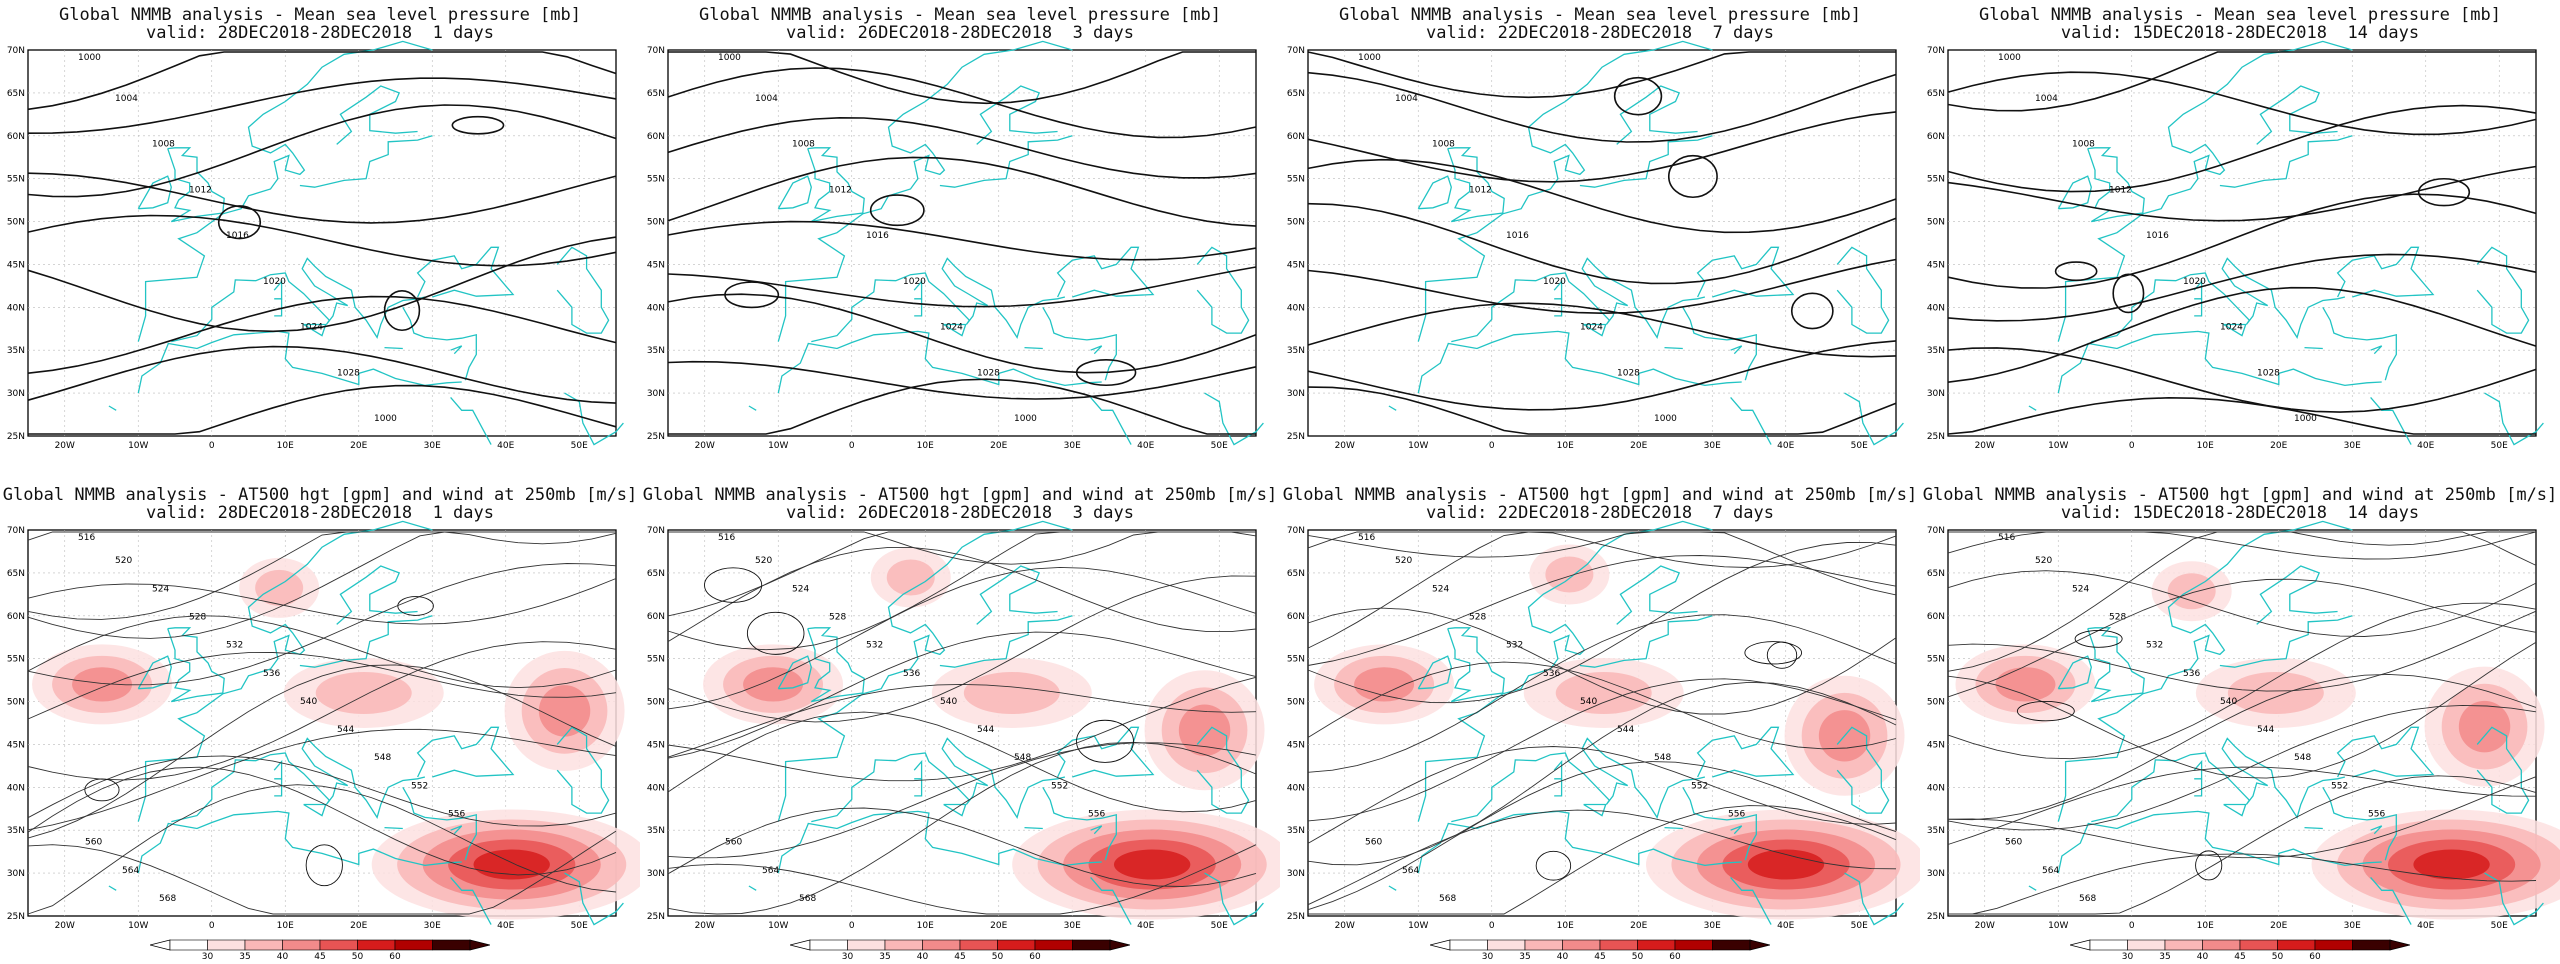 The width and height of the screenshot is (2560, 964). I want to click on contour-label: 516, so click(1366, 538).